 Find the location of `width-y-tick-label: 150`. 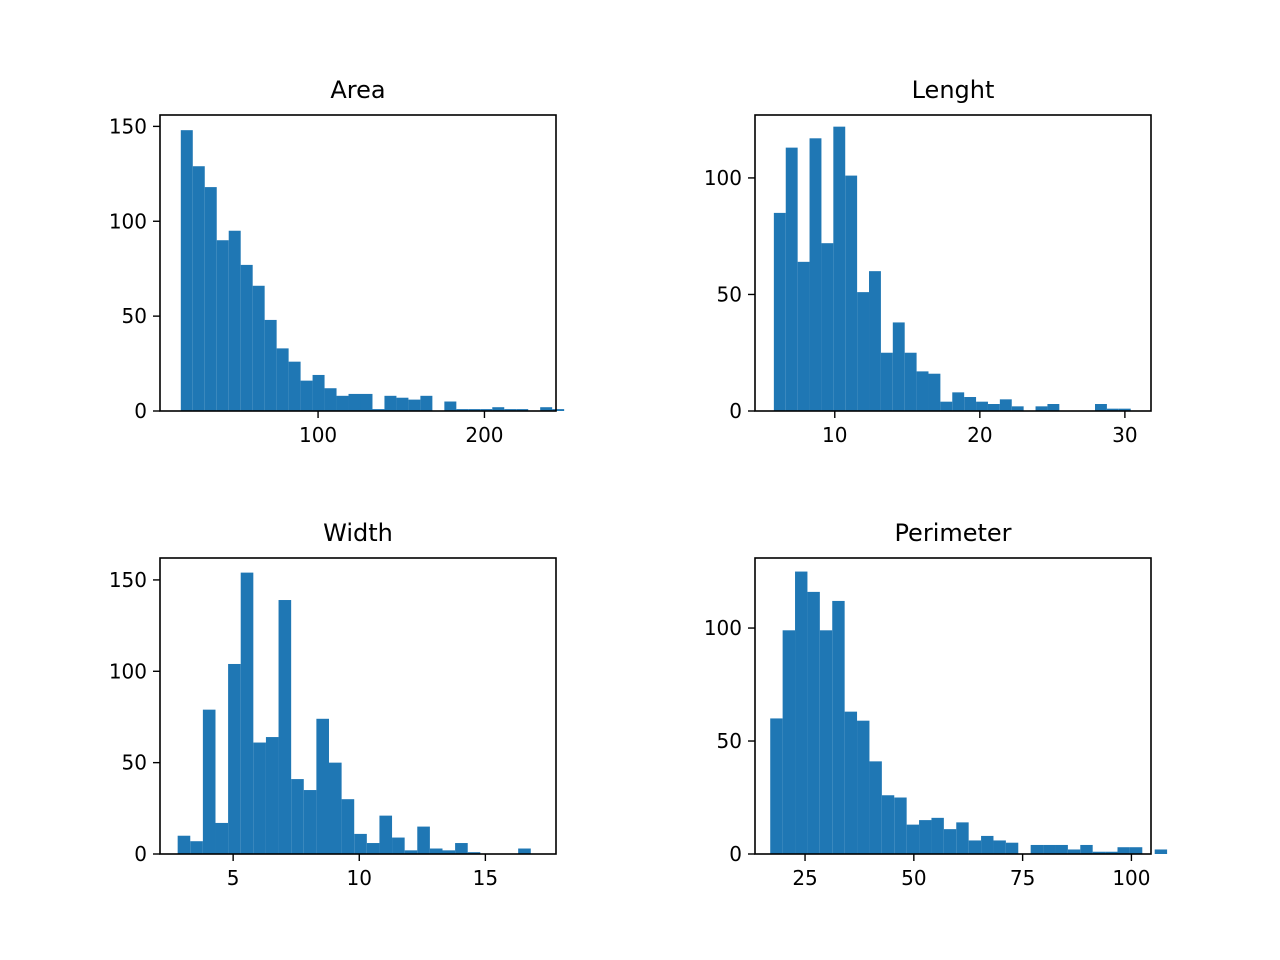

width-y-tick-label: 150 is located at coordinates (128, 580).